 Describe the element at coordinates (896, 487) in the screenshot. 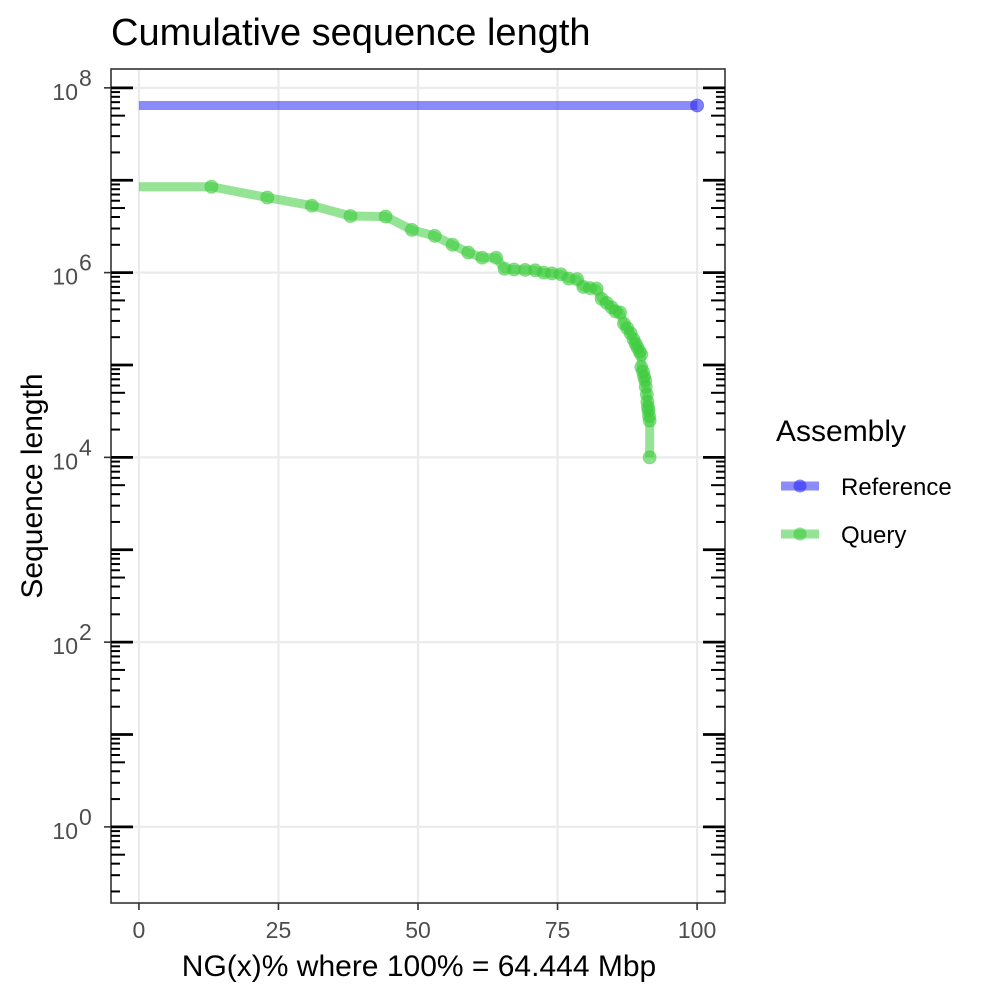

I see `legend-label: Reference` at that location.